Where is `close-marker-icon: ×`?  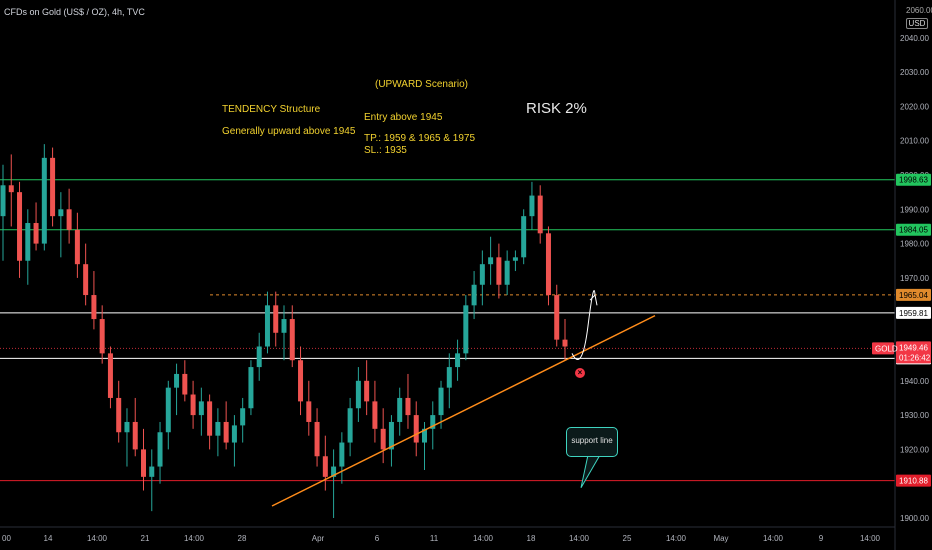
close-marker-icon: × is located at coordinates (580, 373).